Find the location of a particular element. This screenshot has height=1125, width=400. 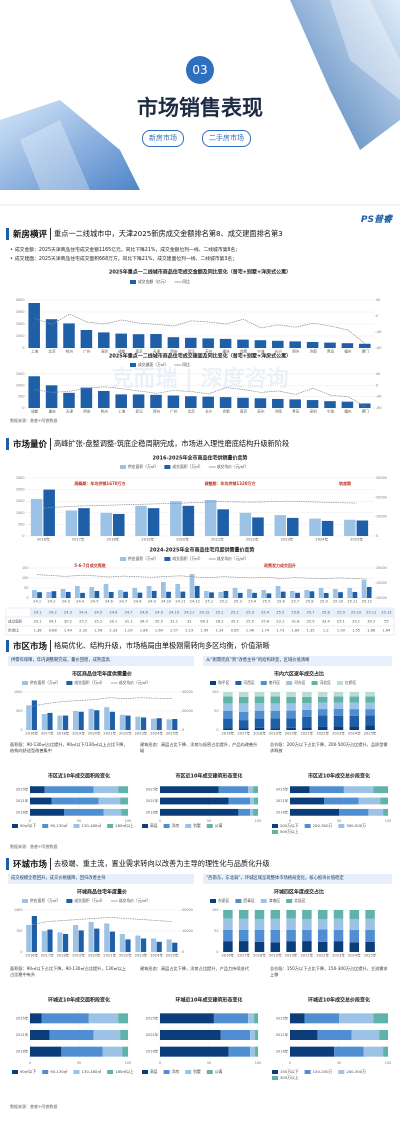

y-tick-label: 50 is located at coordinates (216, 931).